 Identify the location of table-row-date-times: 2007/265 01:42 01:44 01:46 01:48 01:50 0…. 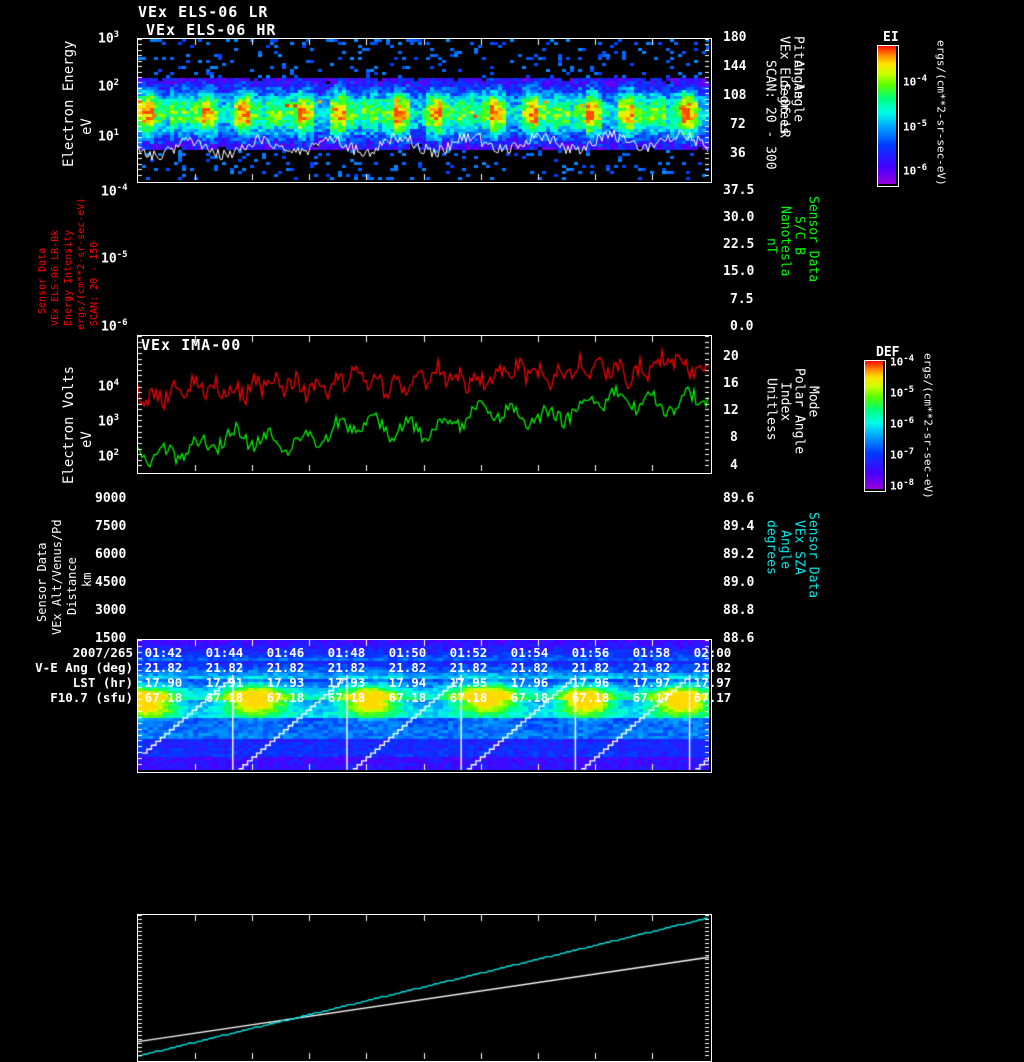
(380, 652).